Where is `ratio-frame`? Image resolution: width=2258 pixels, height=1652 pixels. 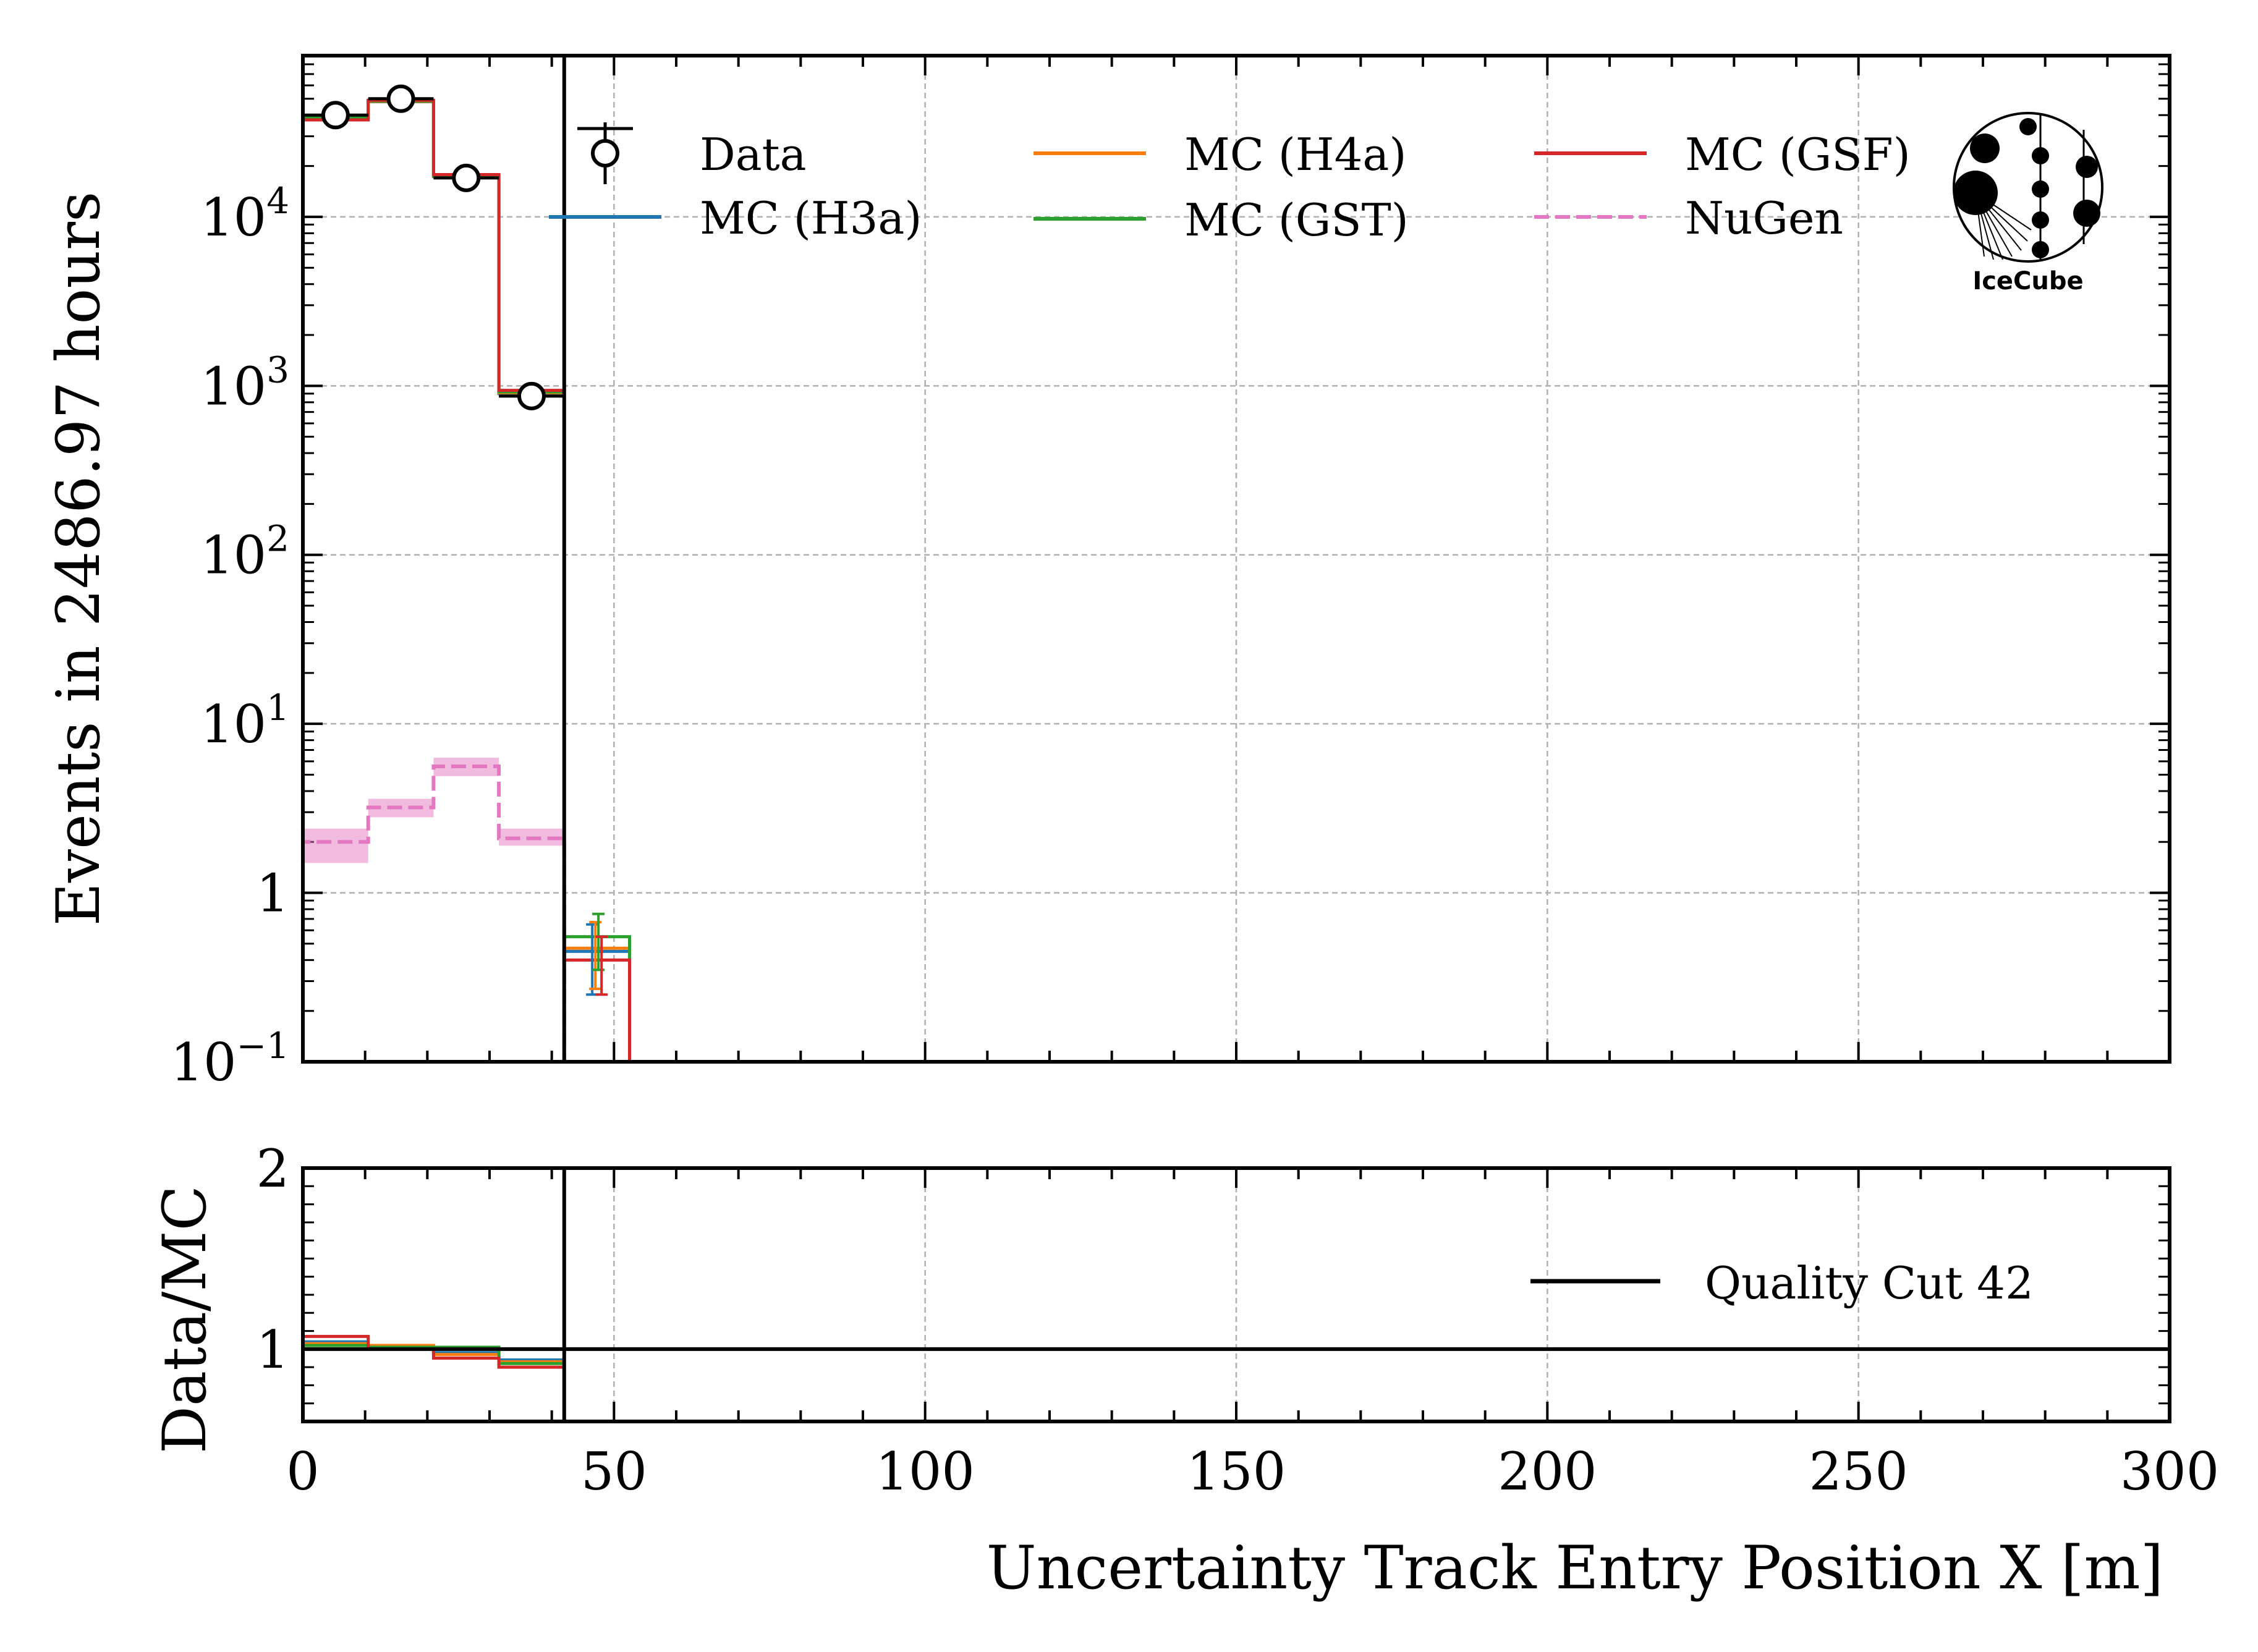
ratio-frame is located at coordinates (1236, 1294).